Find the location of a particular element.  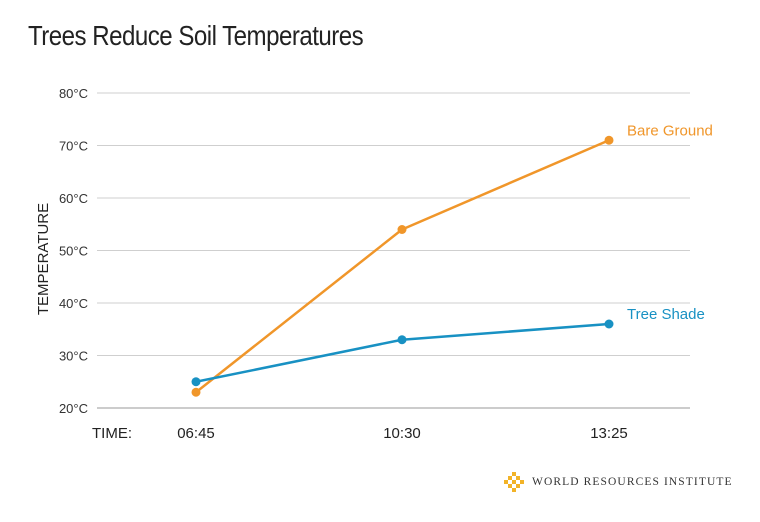

wri-logo: WORLD RESOURCES INSTITUTE is located at coordinates (618, 482).